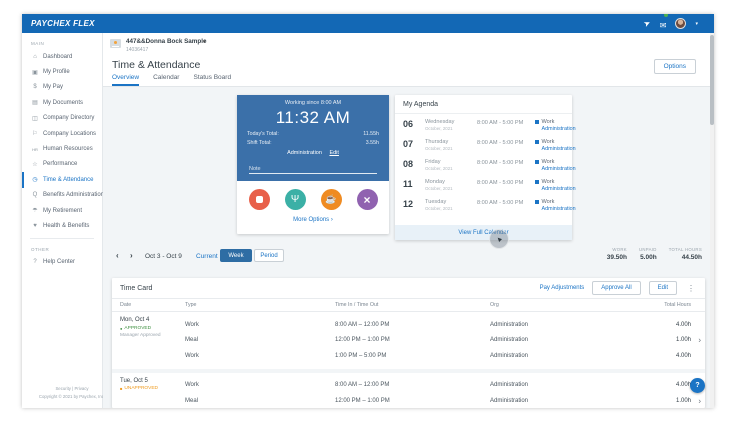 This screenshot has width=730, height=425. What do you see at coordinates (62, 56) in the screenshot?
I see `sidebar-item-dashboard: ⌂ Dashboard` at bounding box center [62, 56].